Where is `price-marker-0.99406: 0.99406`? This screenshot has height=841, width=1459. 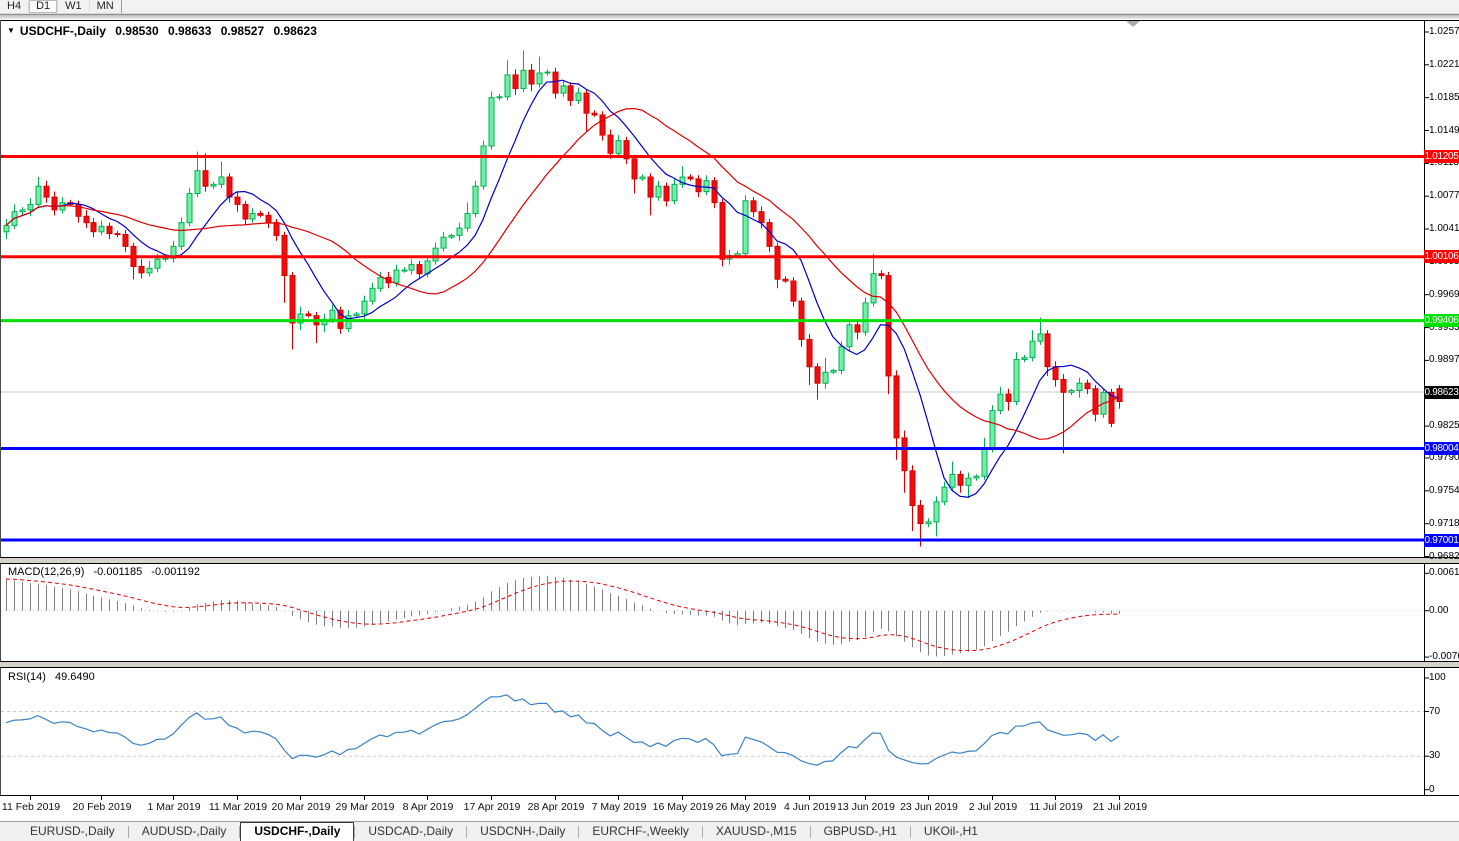
price-marker-0.99406: 0.99406 is located at coordinates (1441, 320).